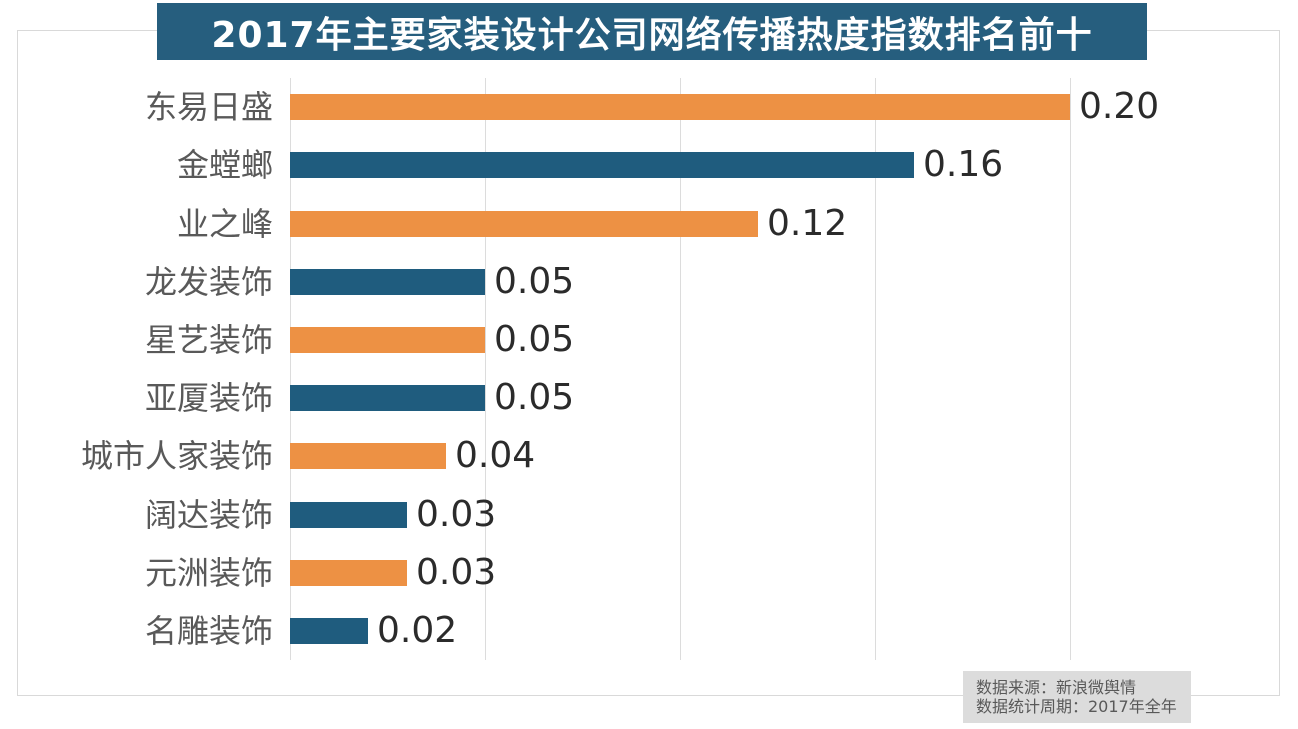  Describe the element at coordinates (807, 223) in the screenshot. I see `value-label: 0.12` at that location.